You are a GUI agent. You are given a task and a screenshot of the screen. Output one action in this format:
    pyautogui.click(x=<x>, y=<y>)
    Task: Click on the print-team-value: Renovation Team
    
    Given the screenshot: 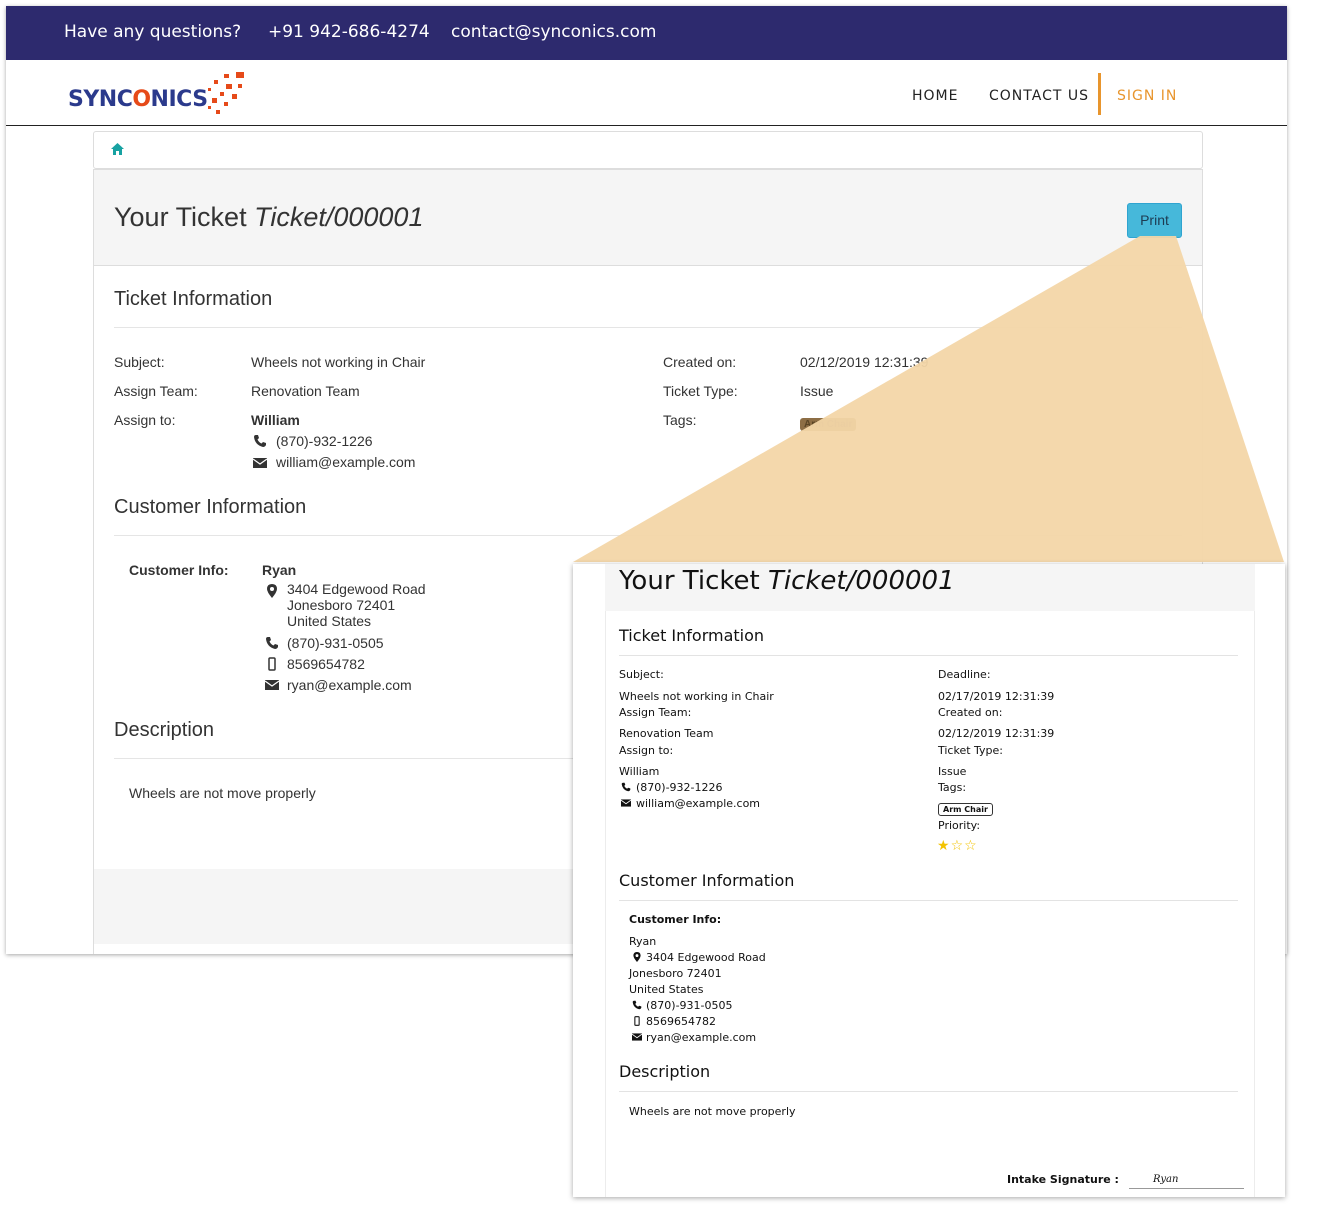 What is the action you would take?
    pyautogui.click(x=666, y=733)
    